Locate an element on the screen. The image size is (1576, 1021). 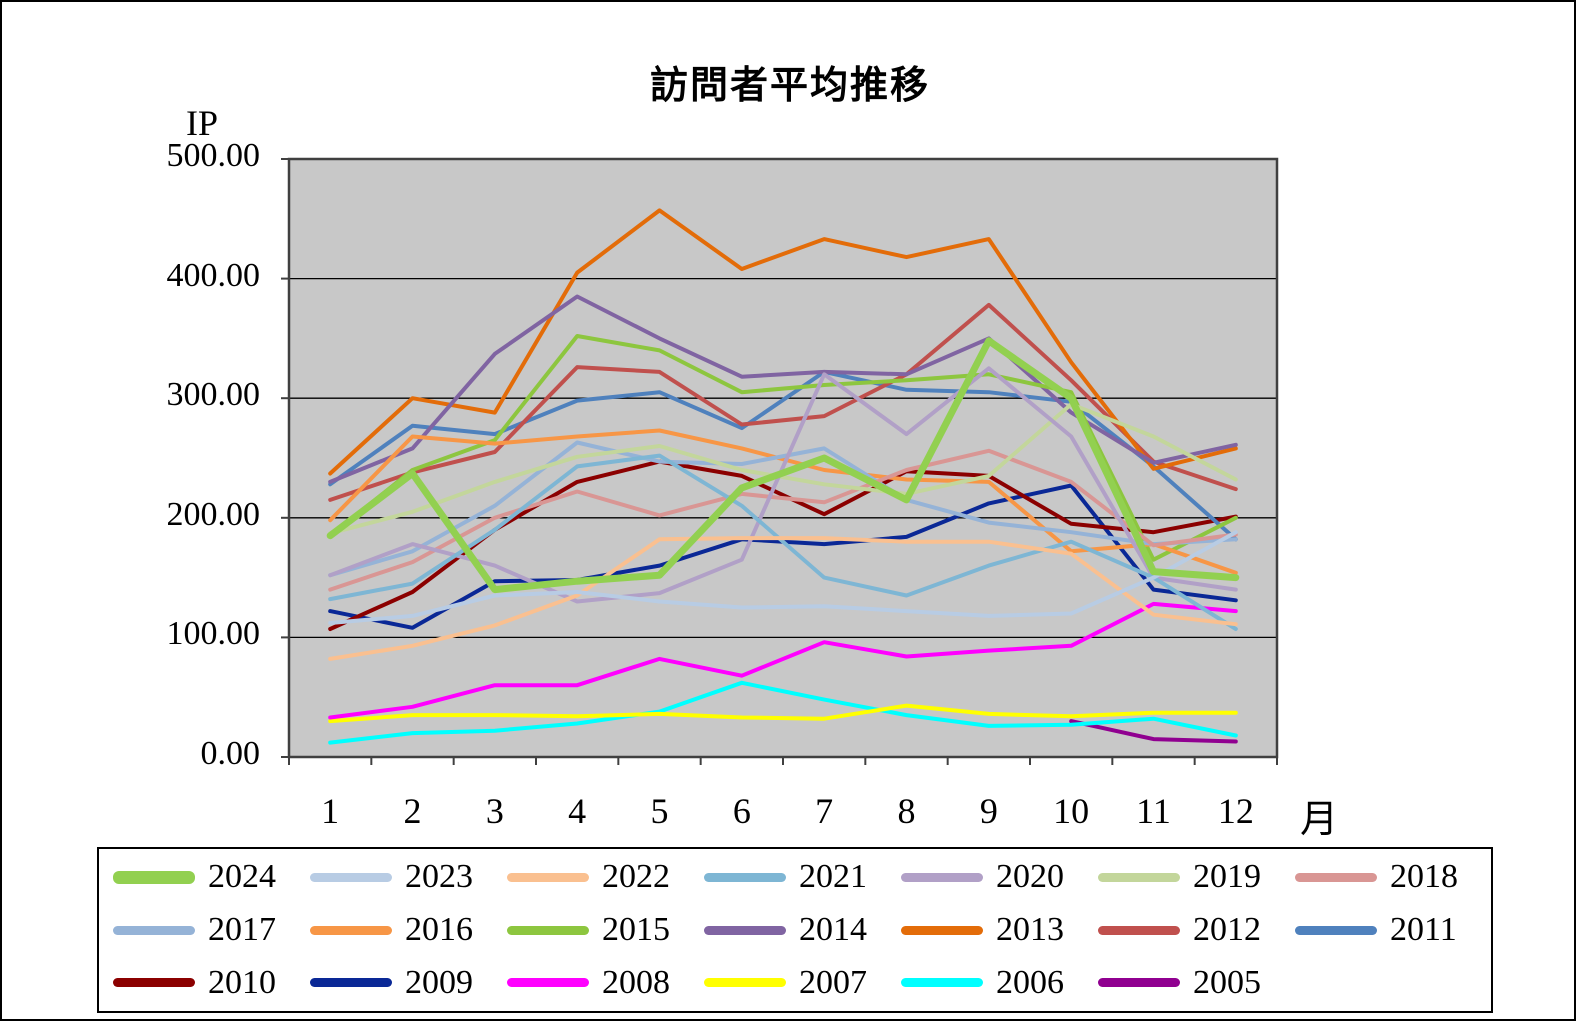
legend-swatch-2013 is located at coordinates (942, 930).